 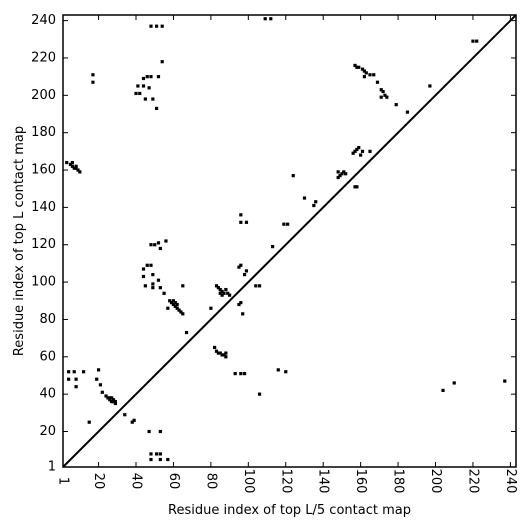 What do you see at coordinates (47, 356) in the screenshot?
I see `y-tick-label: 60` at bounding box center [47, 356].